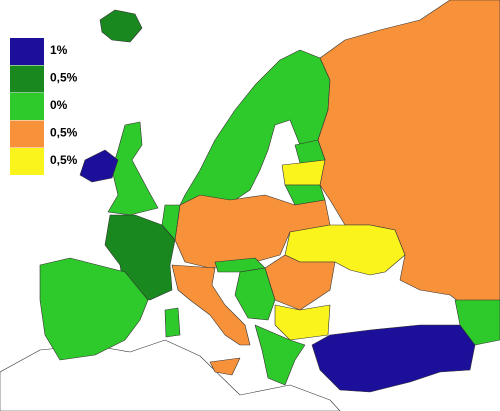 The width and height of the screenshot is (500, 411). Describe the element at coordinates (99, 166) in the screenshot. I see `ireland` at that location.